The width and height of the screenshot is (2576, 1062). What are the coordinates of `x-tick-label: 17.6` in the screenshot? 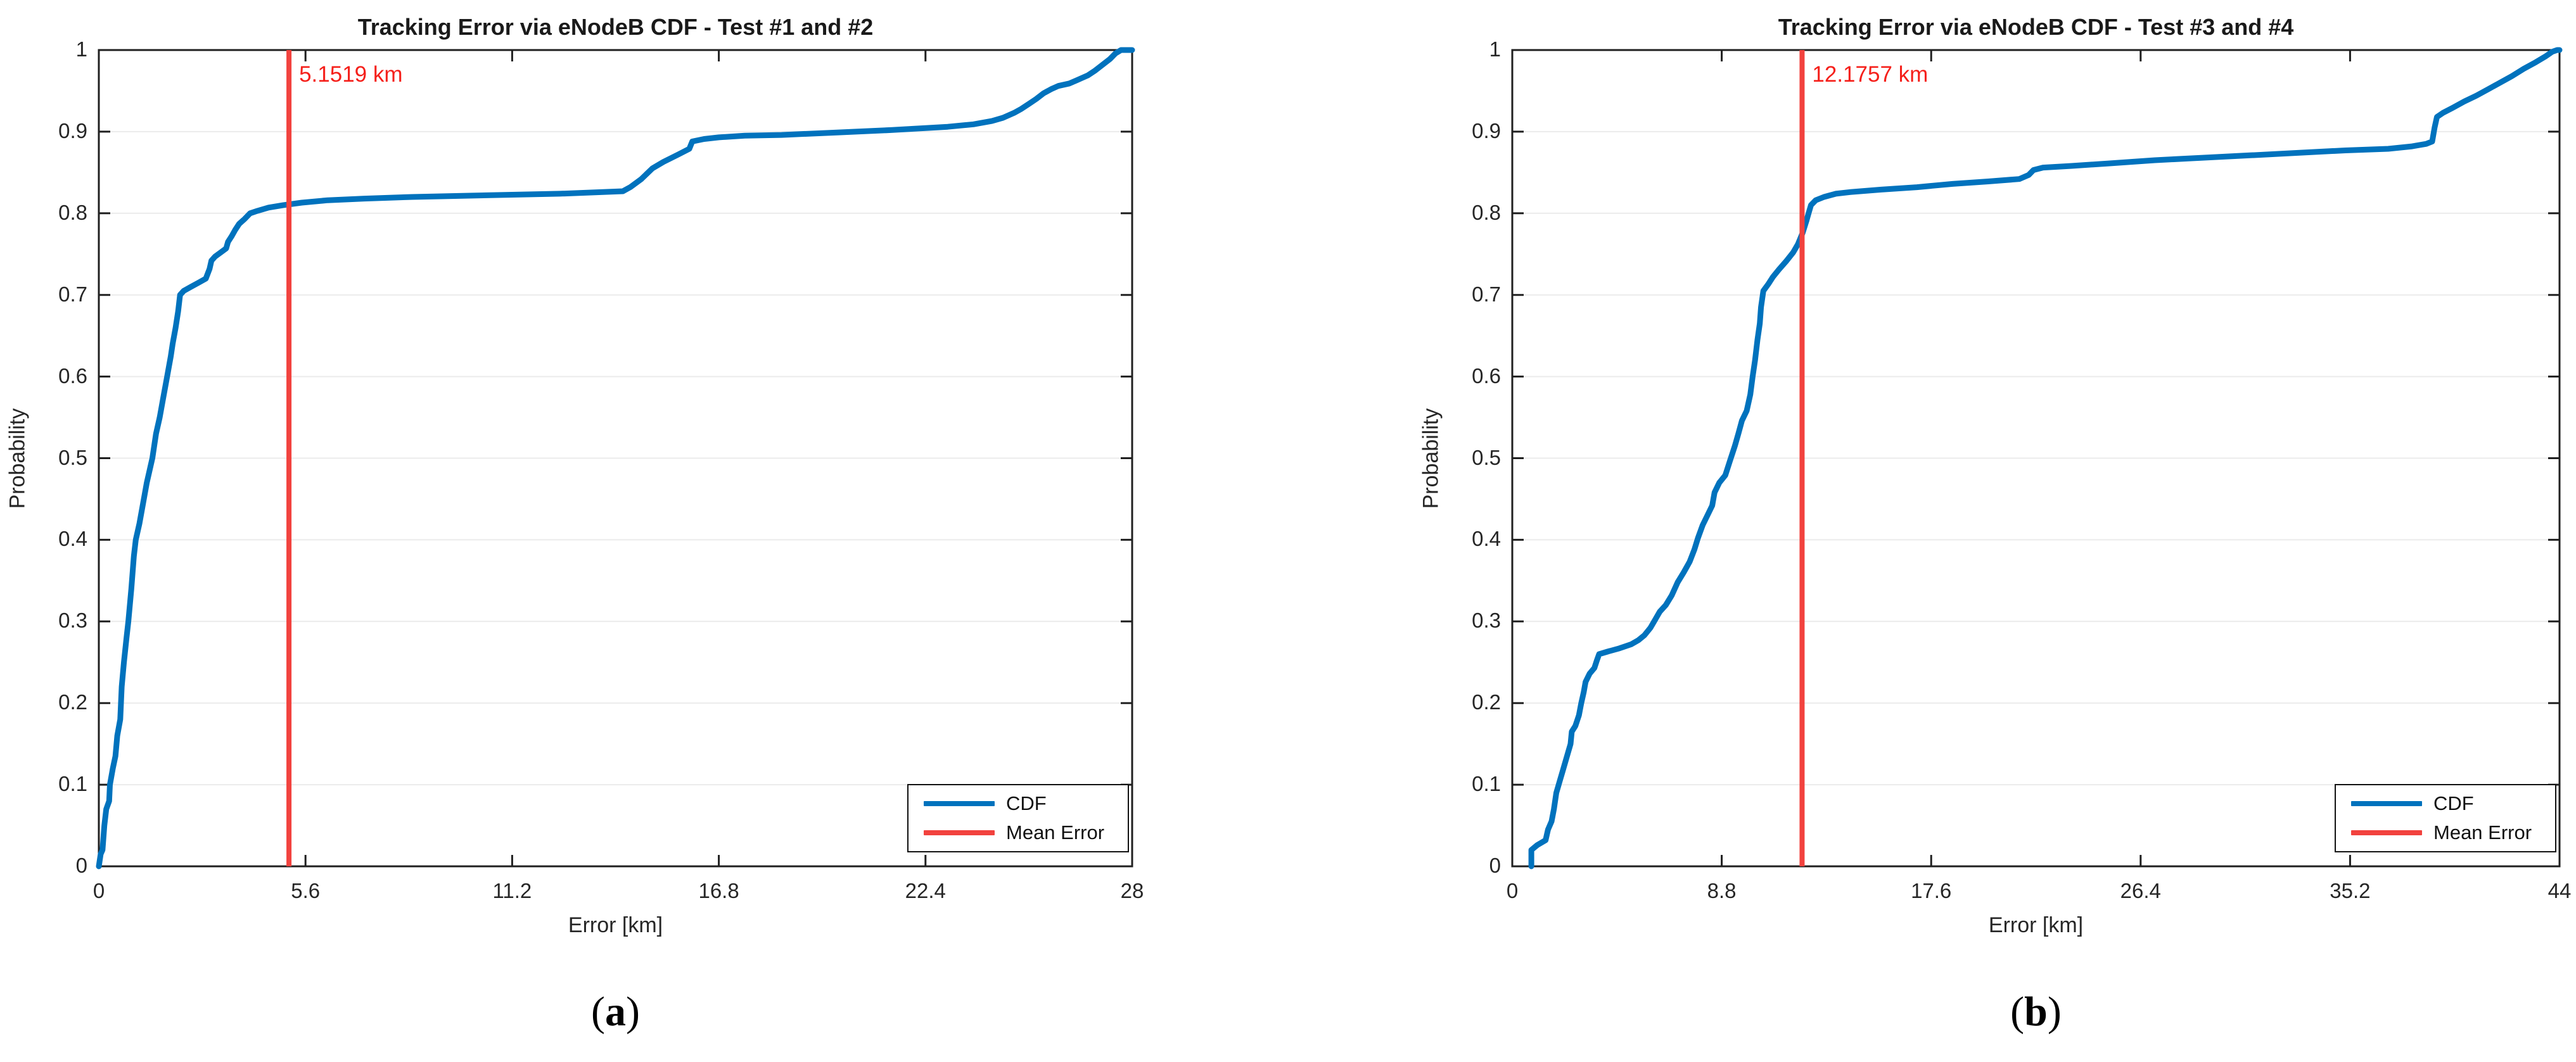 It's located at (1931, 890).